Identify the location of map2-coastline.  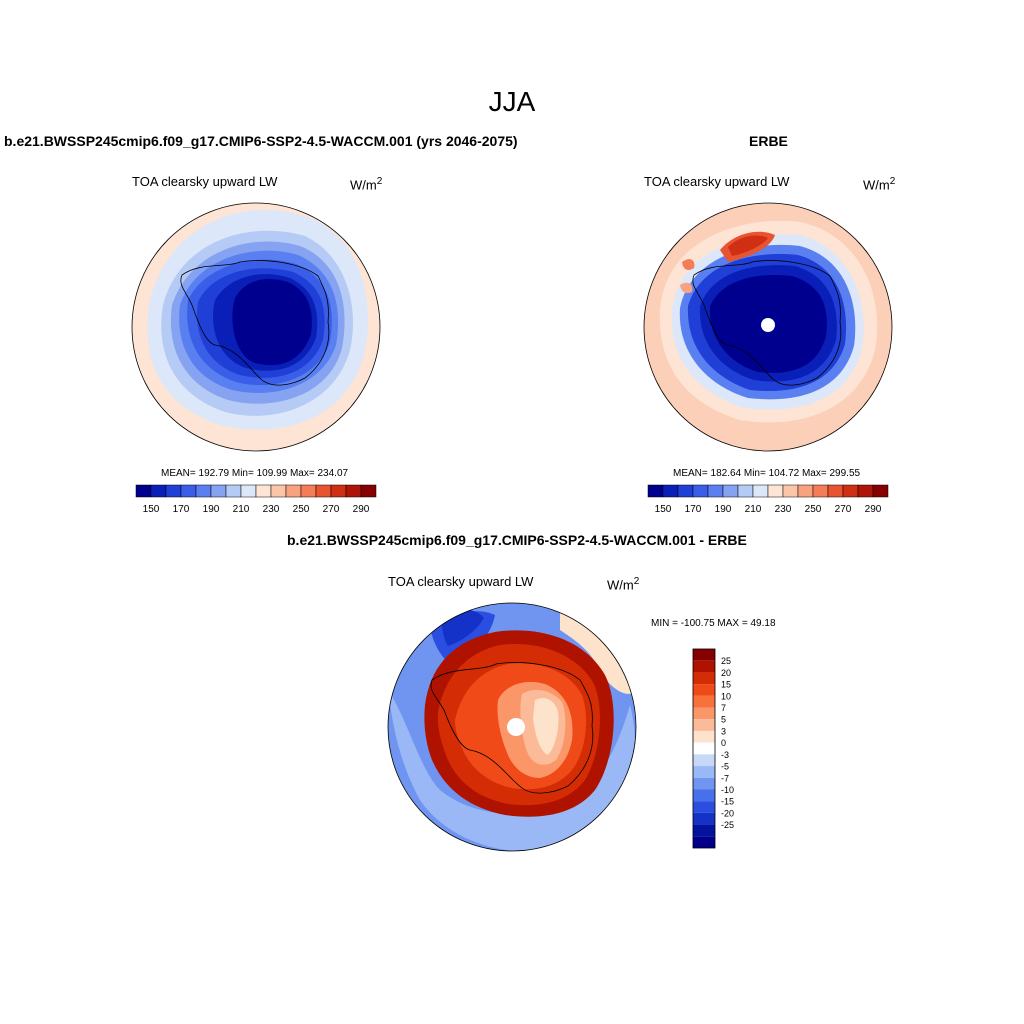
(767, 323).